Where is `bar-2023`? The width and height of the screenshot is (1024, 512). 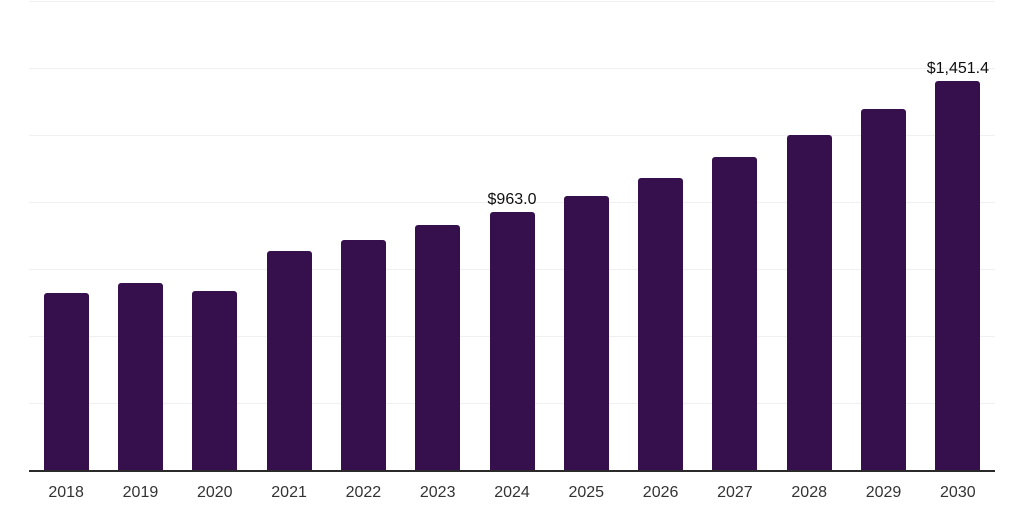 bar-2023 is located at coordinates (438, 347).